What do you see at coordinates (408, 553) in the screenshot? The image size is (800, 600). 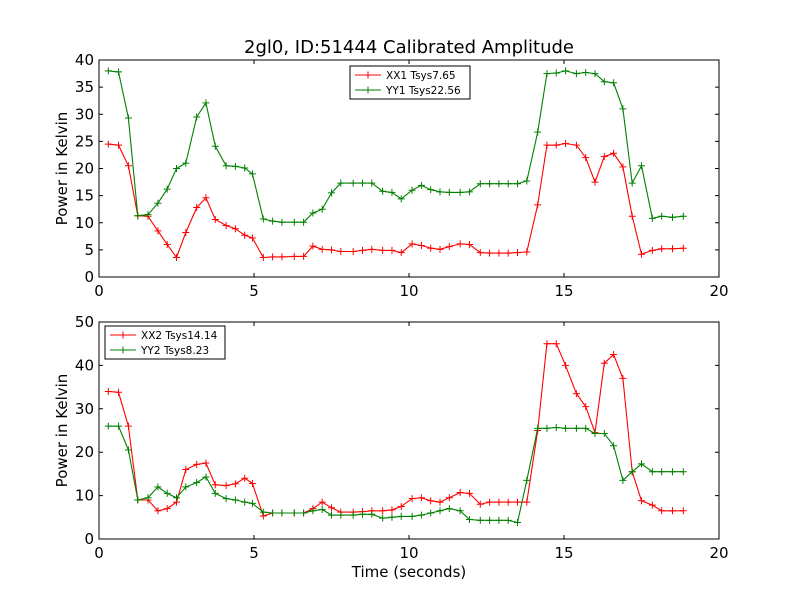 I see `x-tick-label: 10` at bounding box center [408, 553].